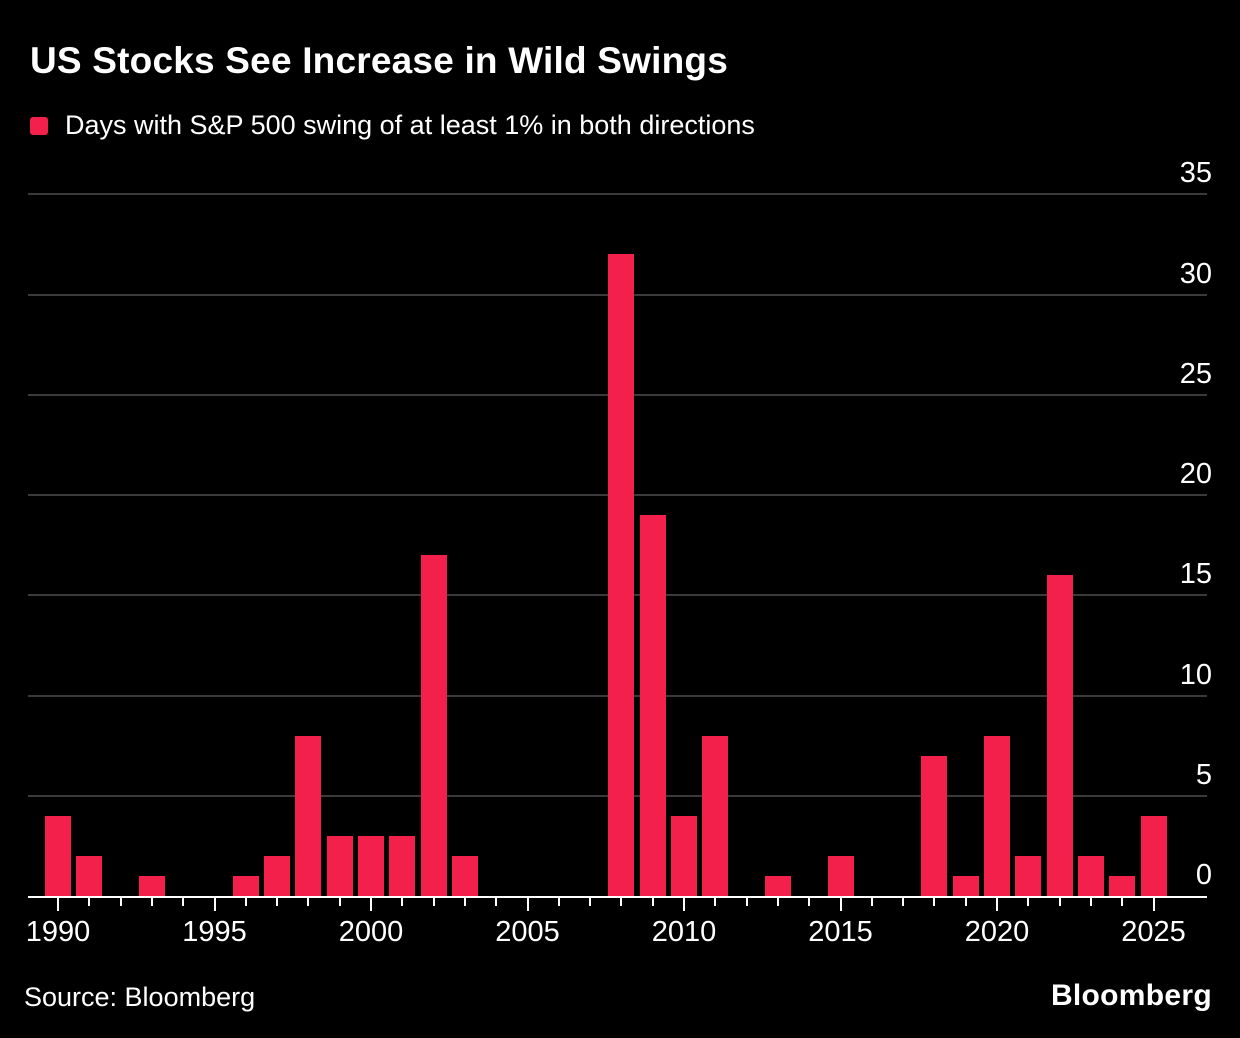  I want to click on bar-2023, so click(1090, 875).